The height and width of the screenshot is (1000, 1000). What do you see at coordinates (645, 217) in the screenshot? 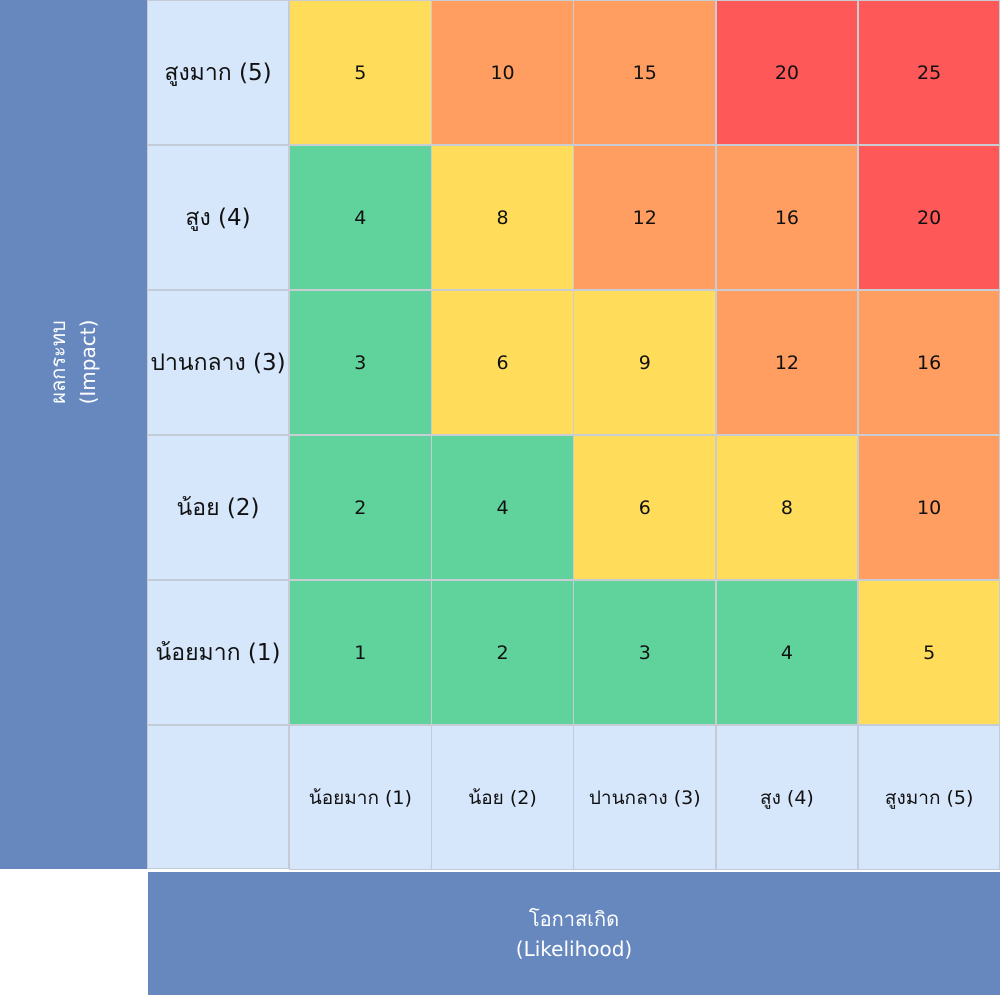
I see `risk-cell-impact4-likelihood3: 12` at bounding box center [645, 217].